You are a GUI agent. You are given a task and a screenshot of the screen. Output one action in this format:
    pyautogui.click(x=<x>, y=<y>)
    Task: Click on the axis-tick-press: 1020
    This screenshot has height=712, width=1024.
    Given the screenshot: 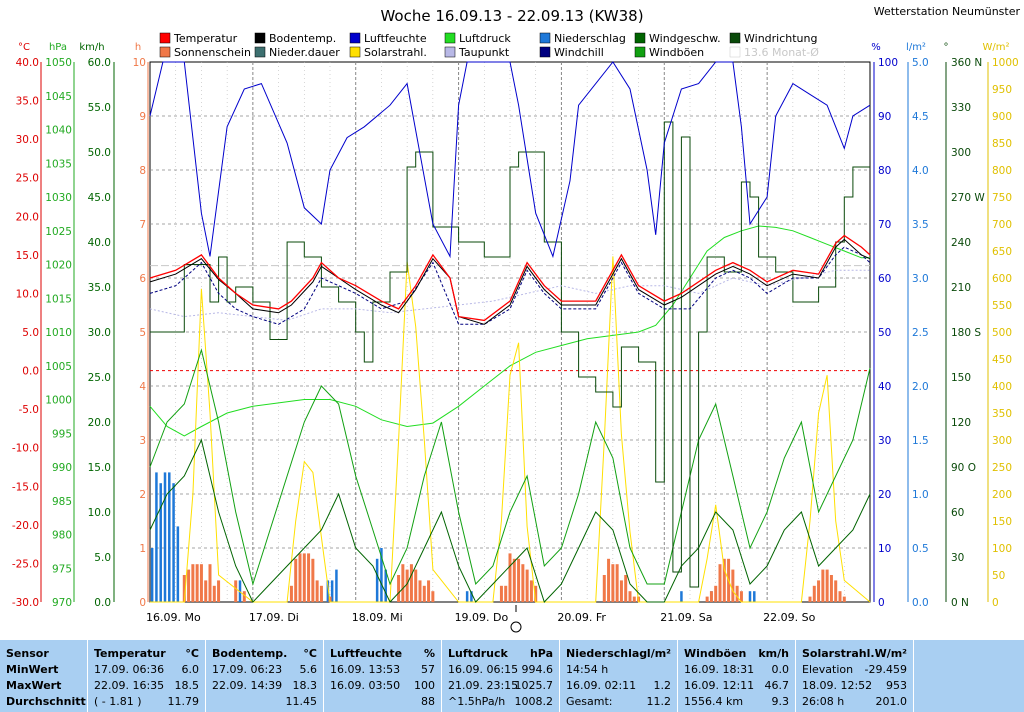 What is the action you would take?
    pyautogui.click(x=58, y=266)
    